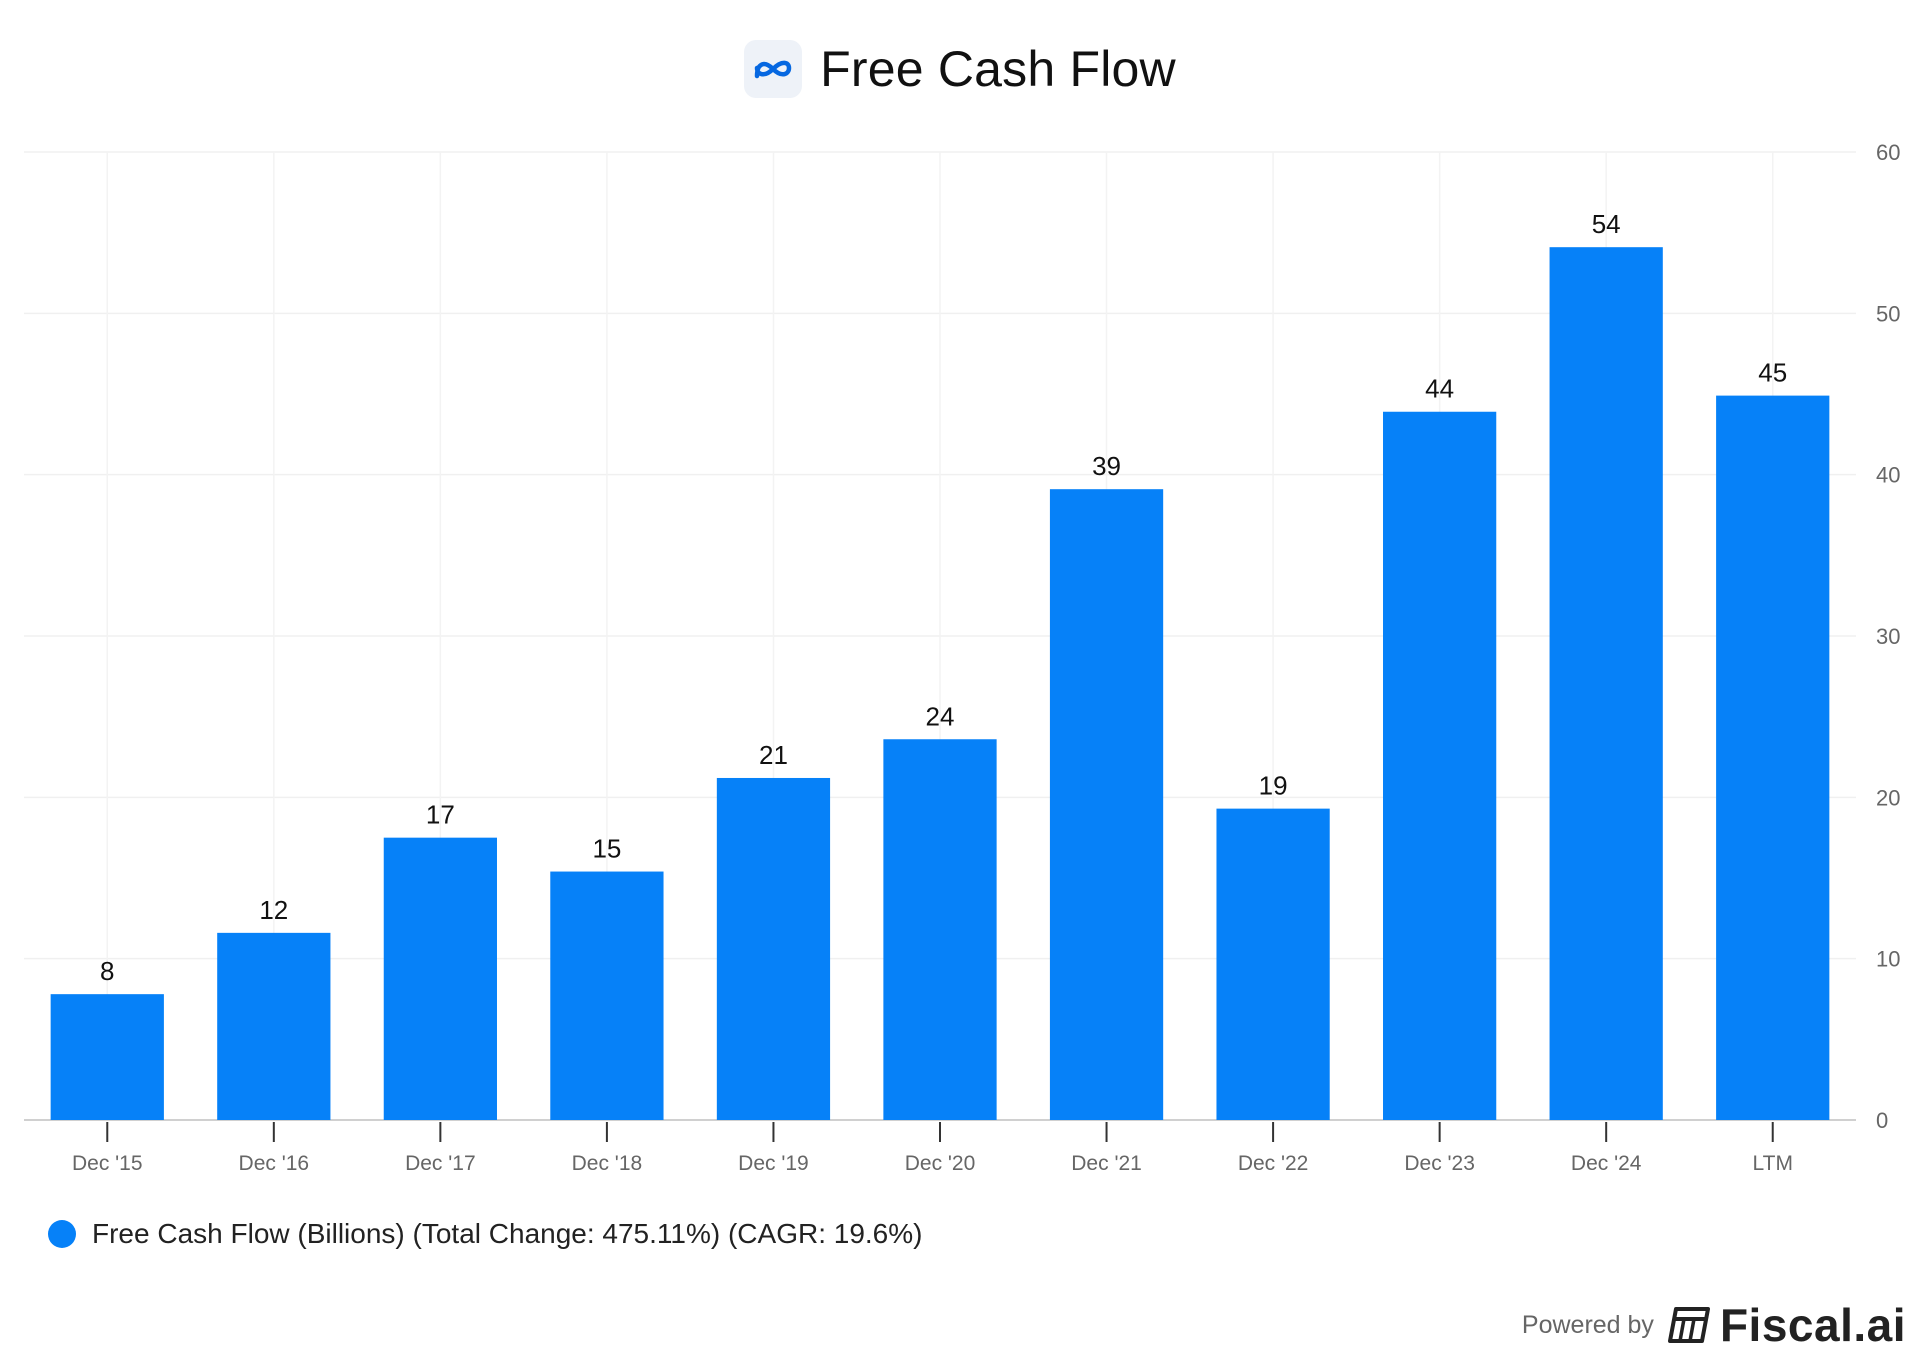  I want to click on data-label: 44, so click(1439, 389).